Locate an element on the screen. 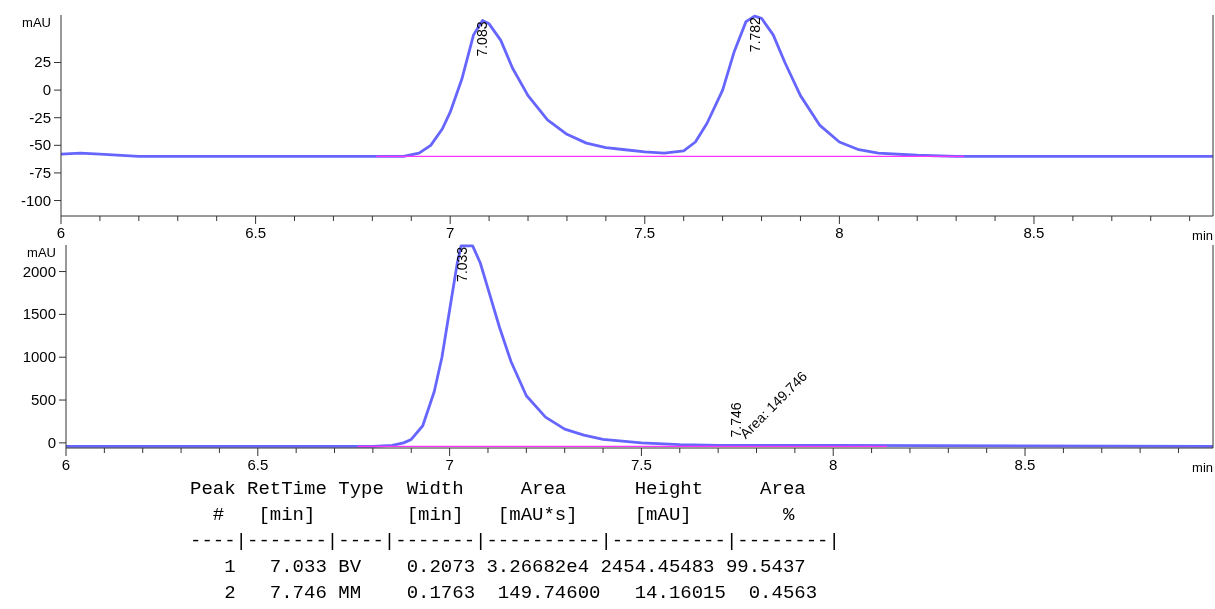 The width and height of the screenshot is (1215, 609). y-tick-label: 1500 is located at coordinates (39, 314).